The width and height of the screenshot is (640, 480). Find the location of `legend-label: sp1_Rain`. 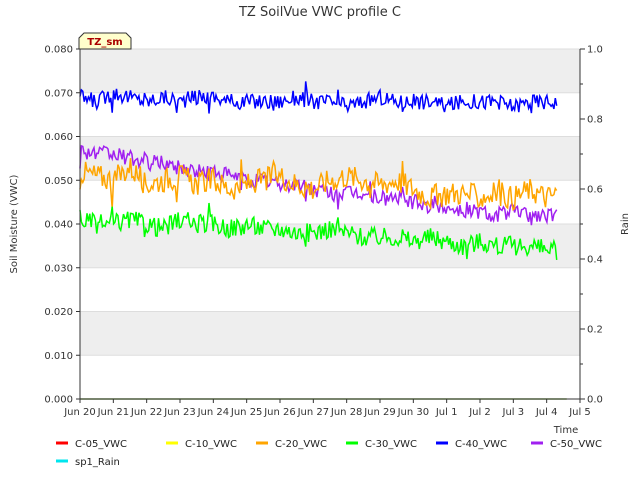

legend-label: sp1_Rain is located at coordinates (97, 462).